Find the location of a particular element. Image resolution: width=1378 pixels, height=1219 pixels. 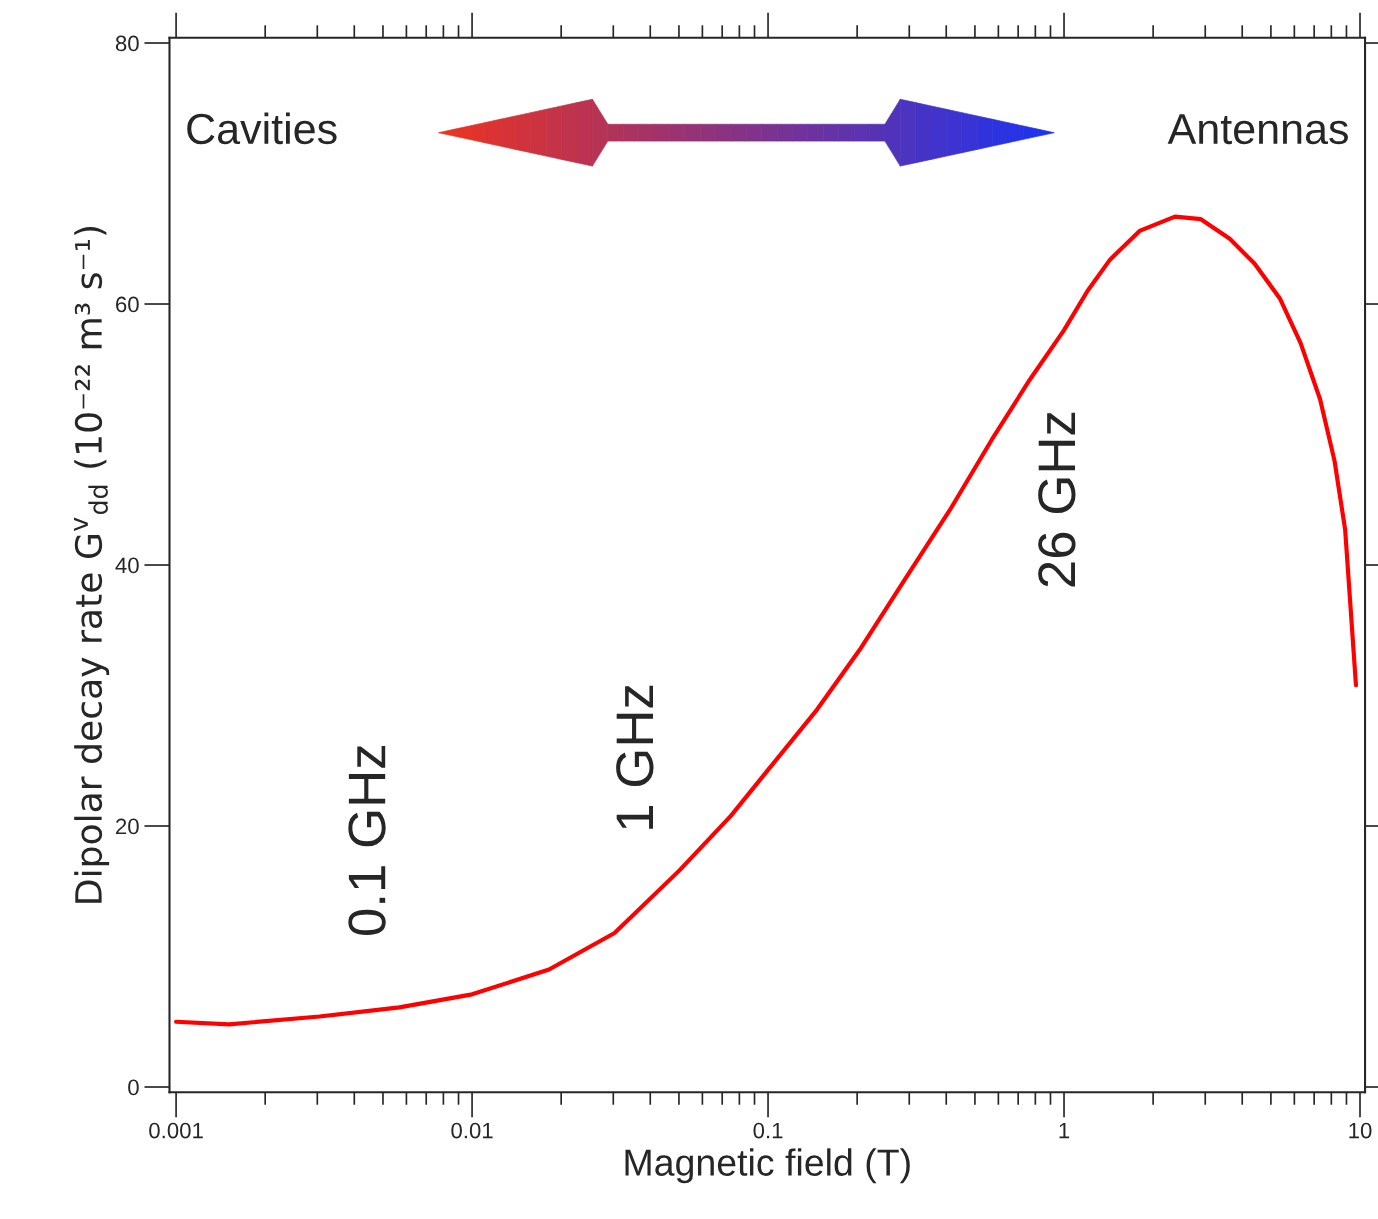

x-tick-label: 10 is located at coordinates (1360, 1130).